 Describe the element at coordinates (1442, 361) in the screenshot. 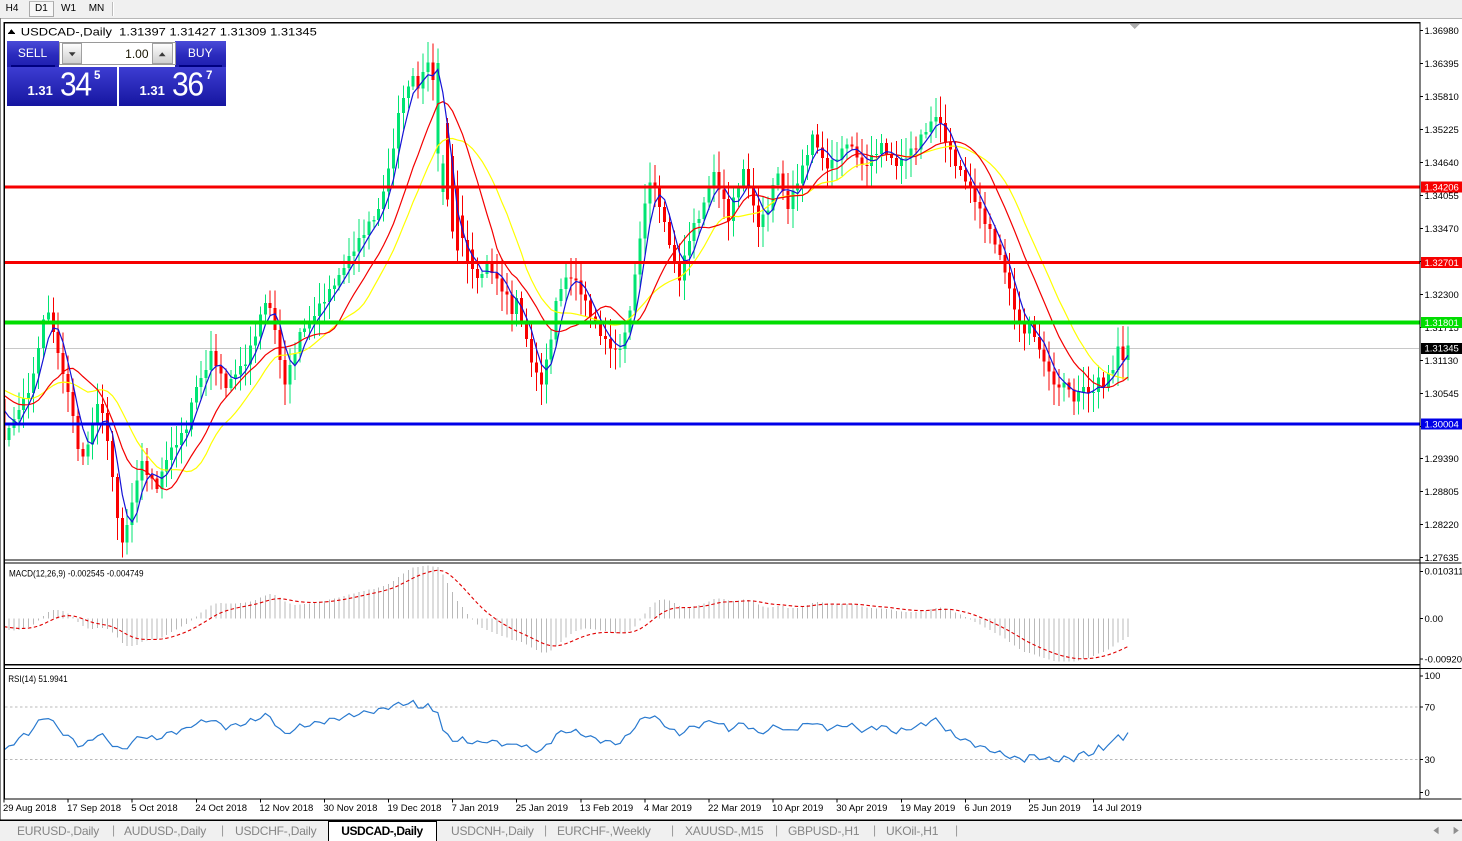

I see `svg-text: 1.31130` at that location.